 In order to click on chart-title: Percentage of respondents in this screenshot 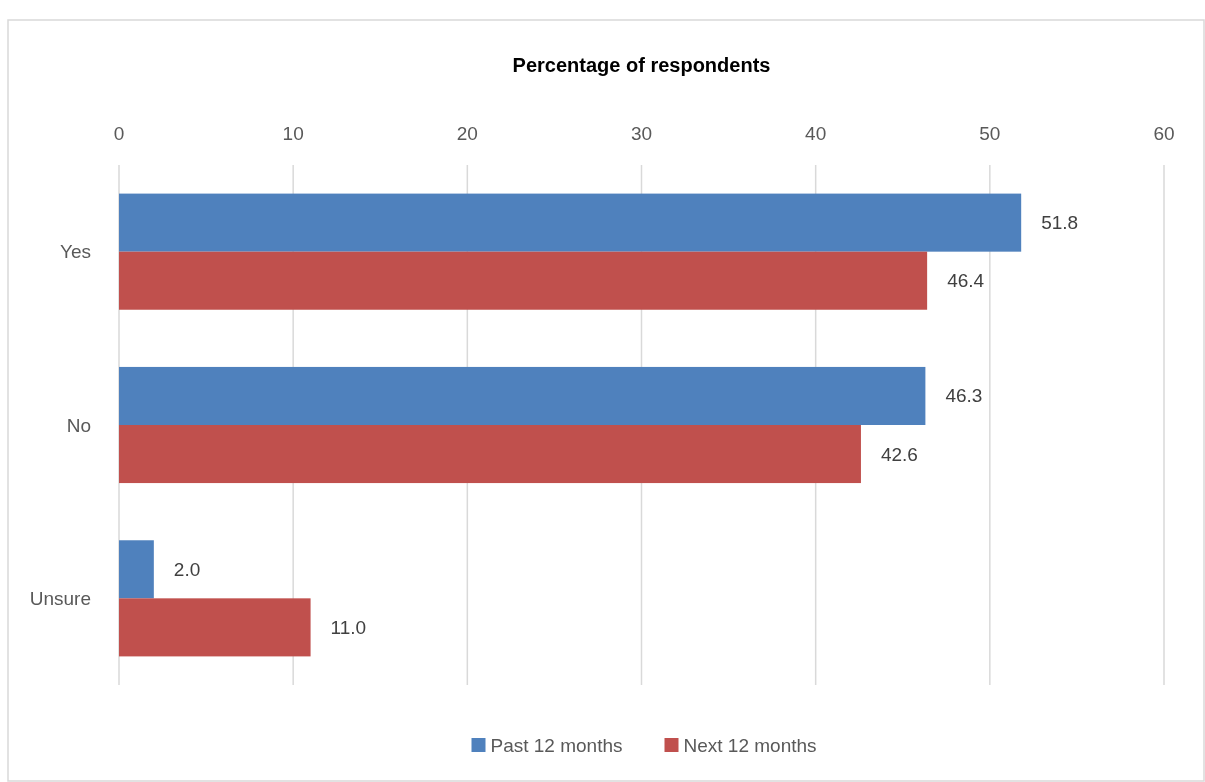, I will do `click(641, 65)`.